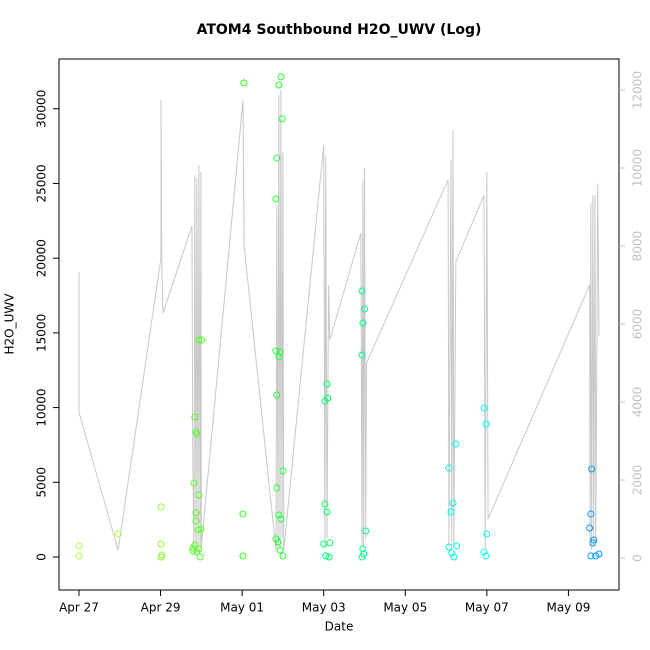  I want to click on x-tick-label: May 01, so click(242, 608).